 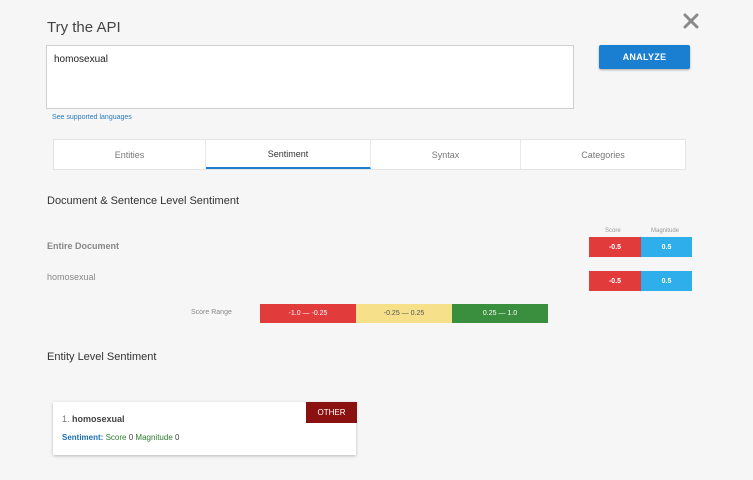 I want to click on sentiment-label: Sentiment:, so click(x=83, y=437).